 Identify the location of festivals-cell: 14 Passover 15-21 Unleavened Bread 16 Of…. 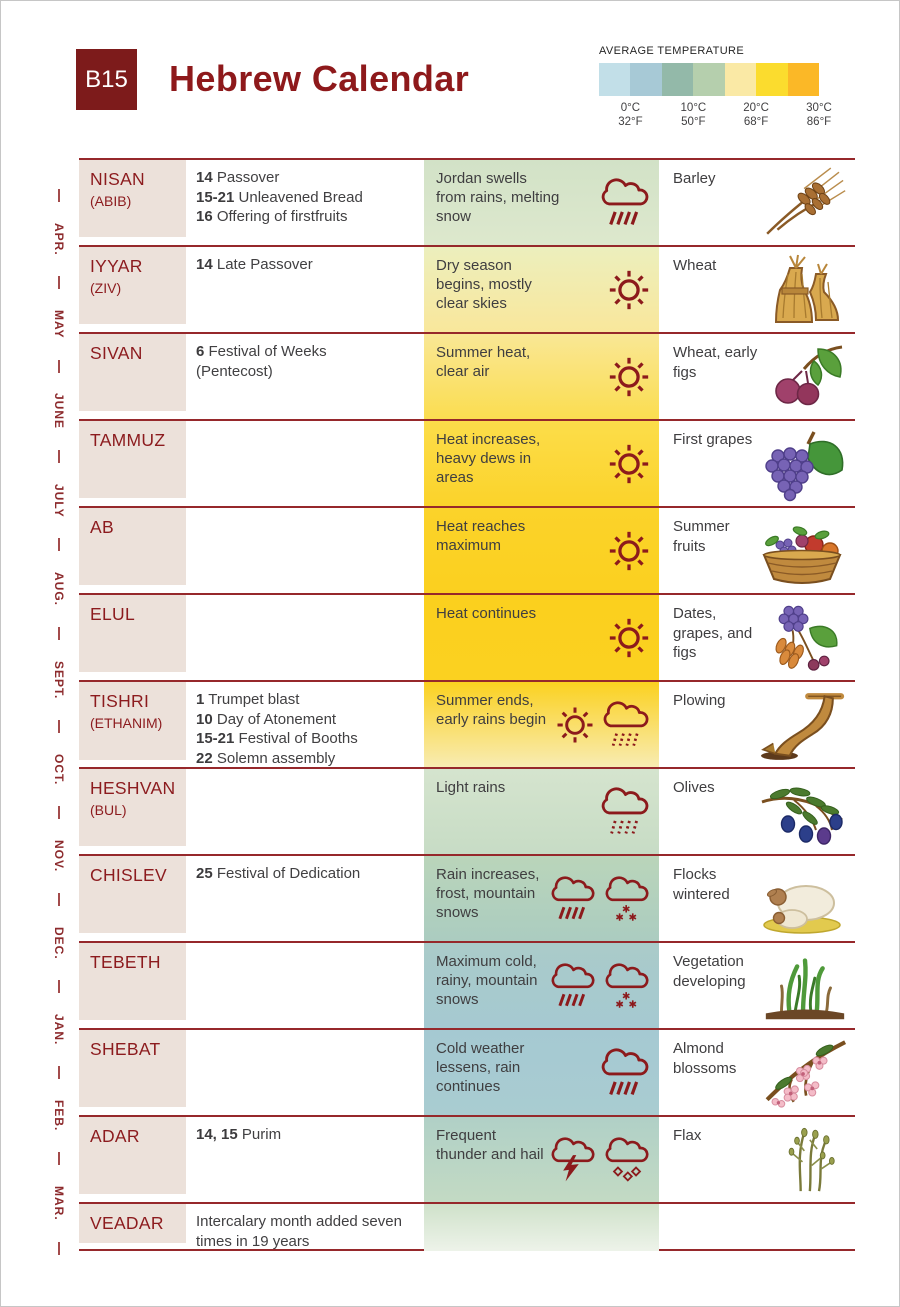
(305, 202).